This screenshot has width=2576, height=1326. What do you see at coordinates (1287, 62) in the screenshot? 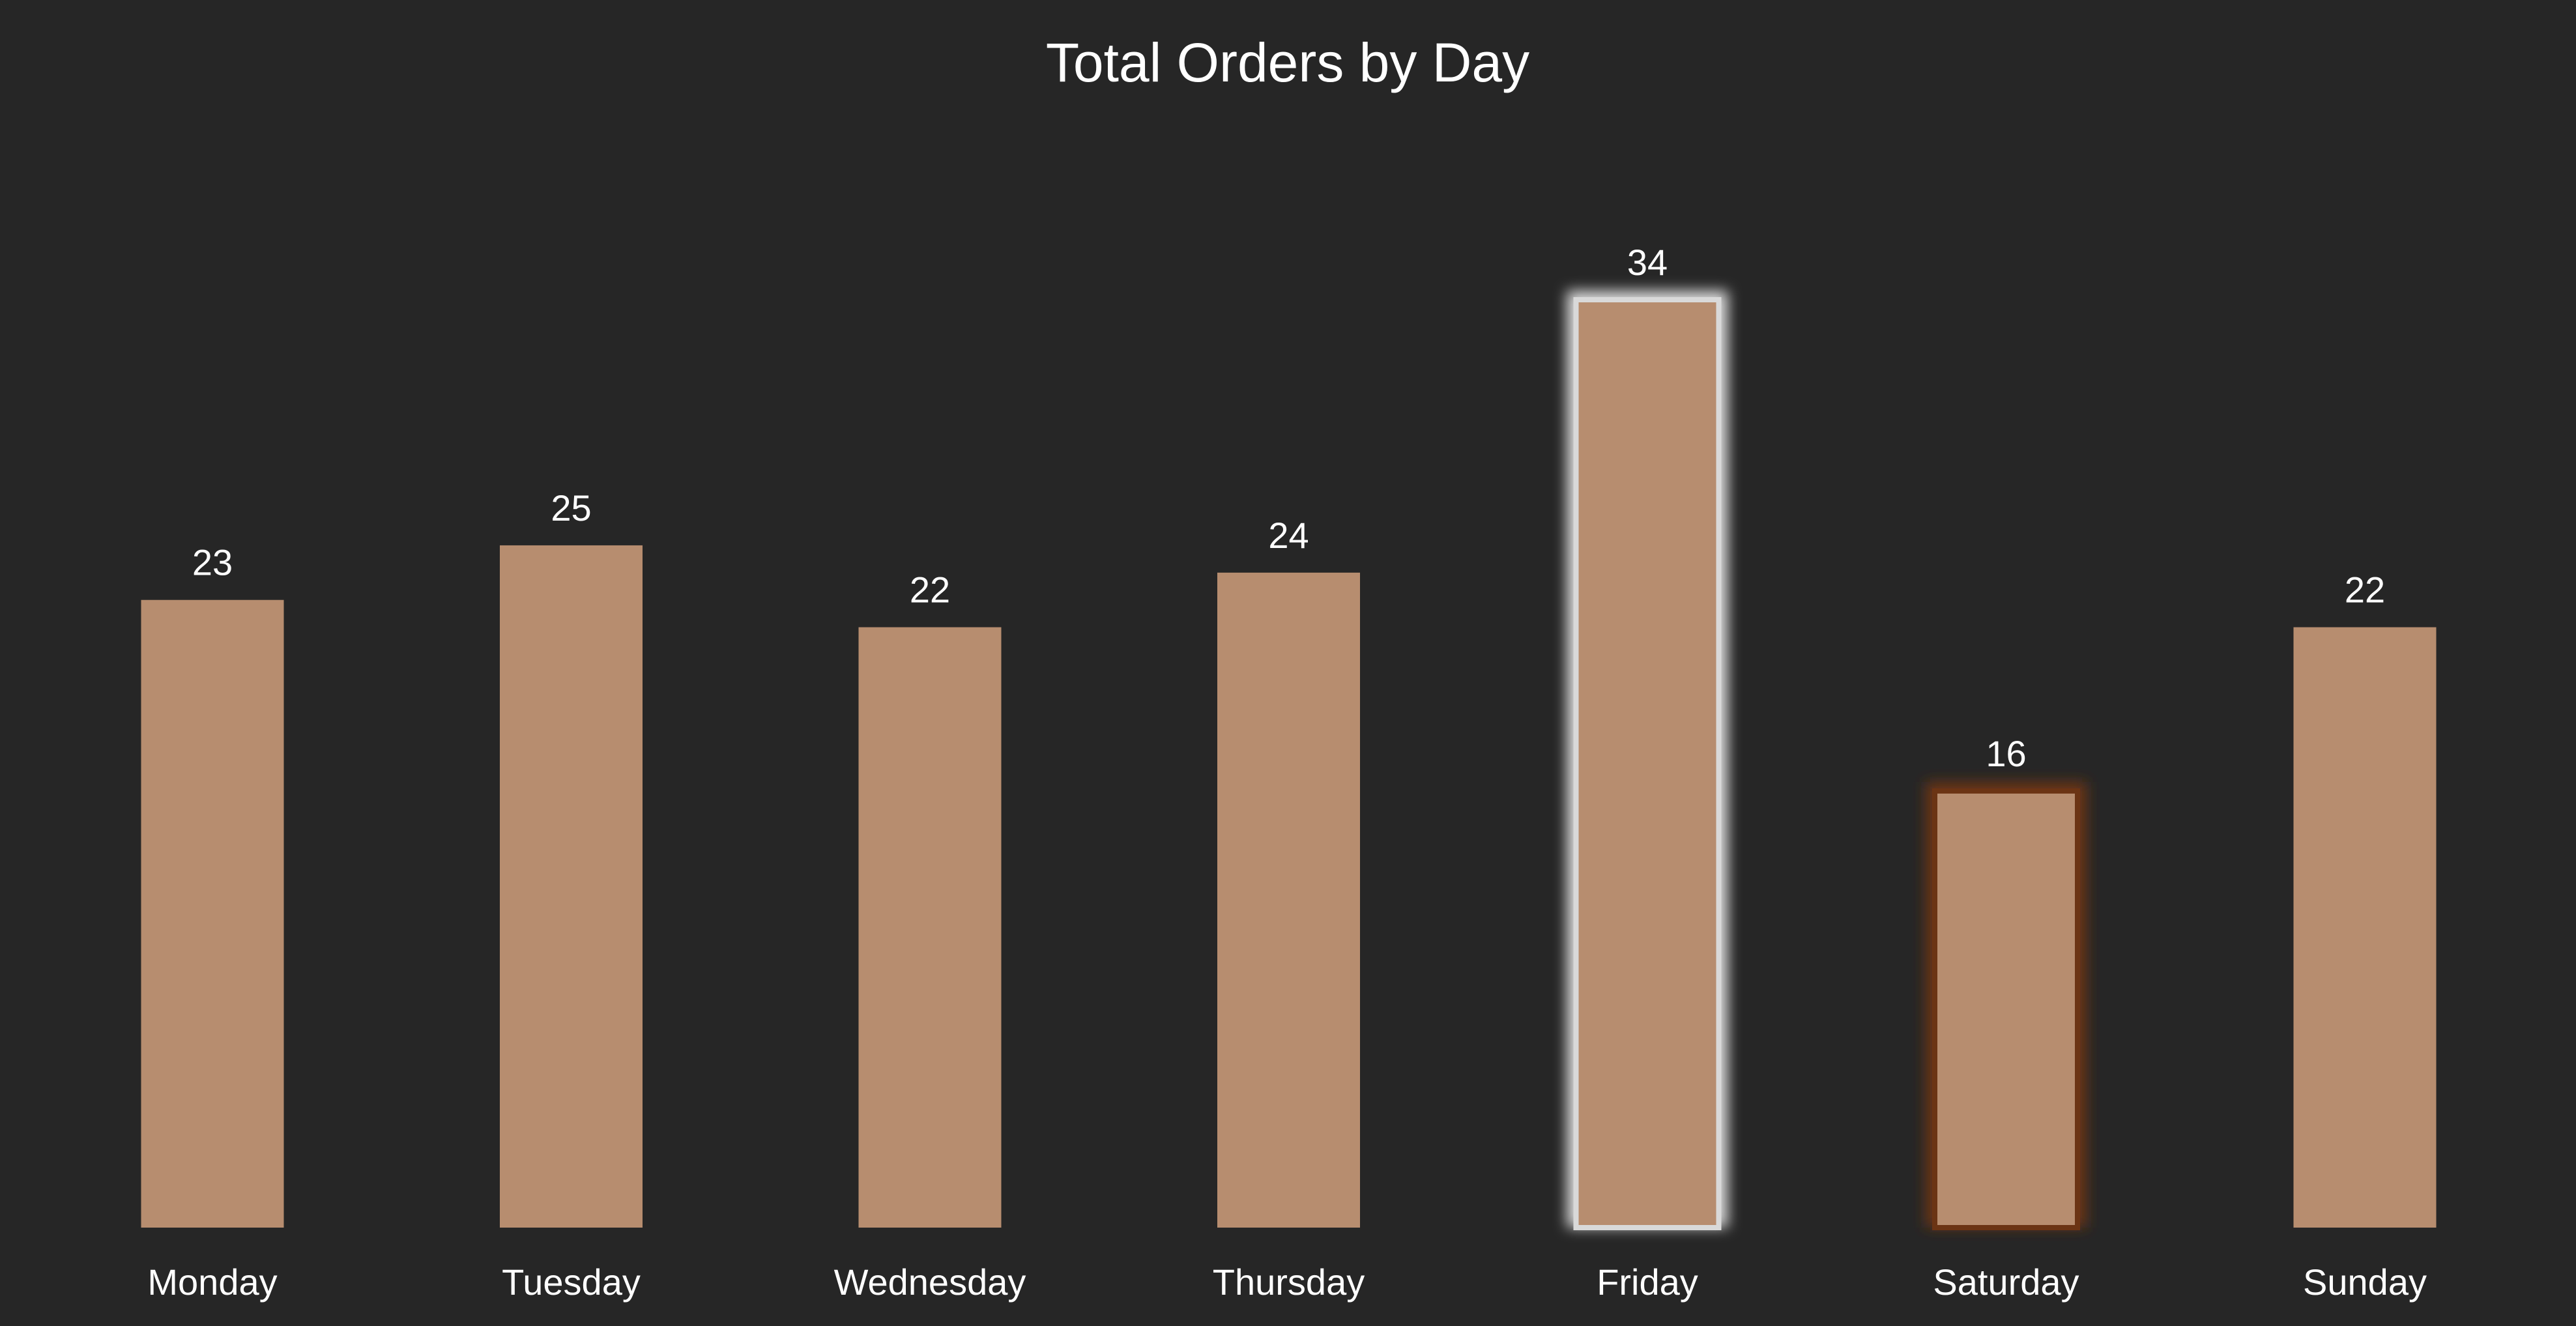
I see `chart-title: Total Orders by Day` at bounding box center [1287, 62].